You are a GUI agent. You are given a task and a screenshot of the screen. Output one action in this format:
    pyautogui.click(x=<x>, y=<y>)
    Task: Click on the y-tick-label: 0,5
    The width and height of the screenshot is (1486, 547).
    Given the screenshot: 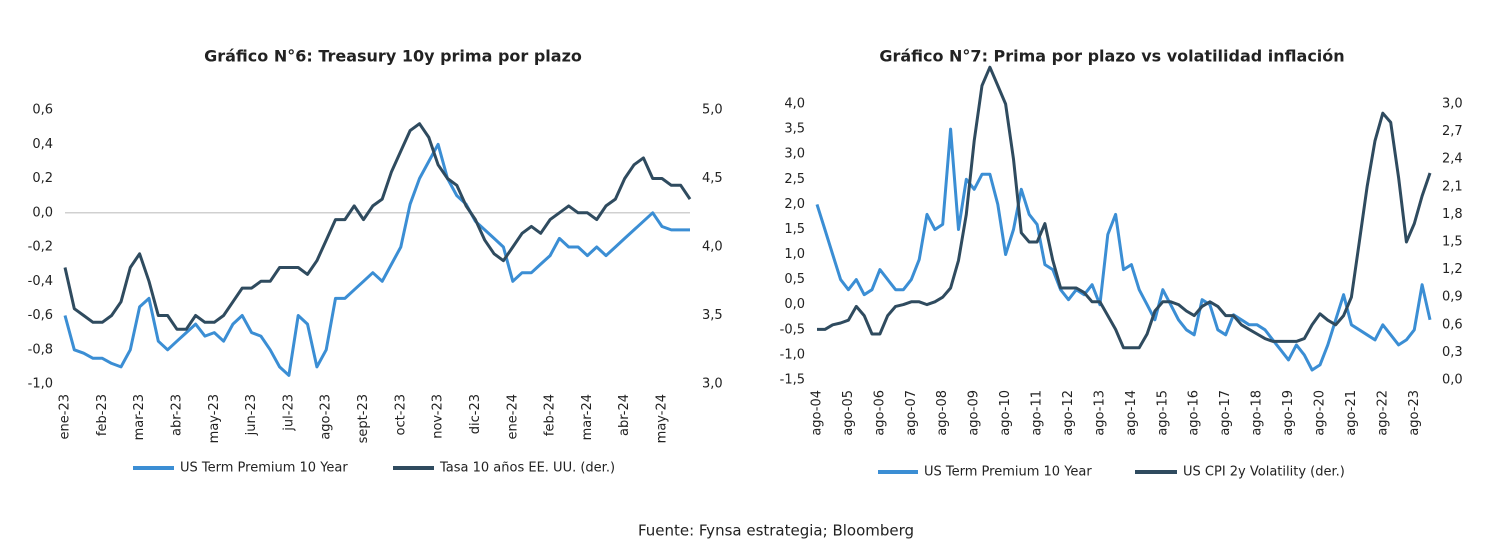 What is the action you would take?
    pyautogui.click(x=794, y=279)
    